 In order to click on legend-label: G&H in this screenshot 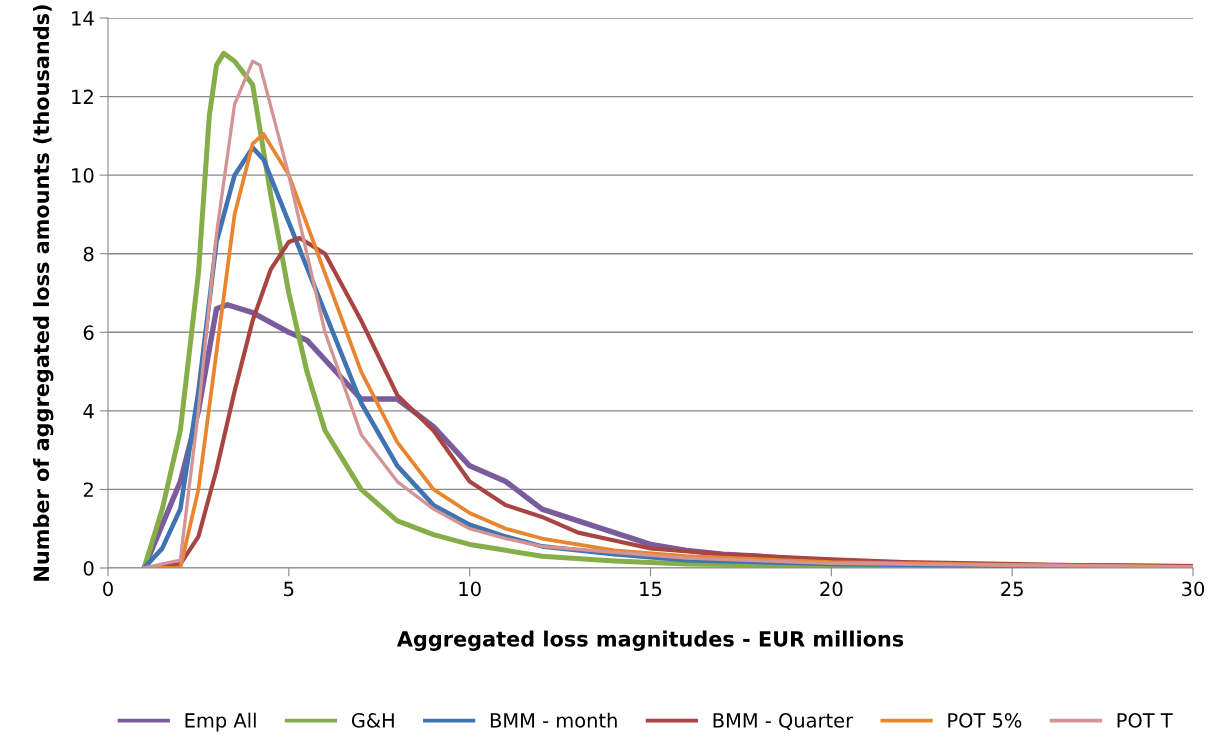, I will do `click(372, 720)`.